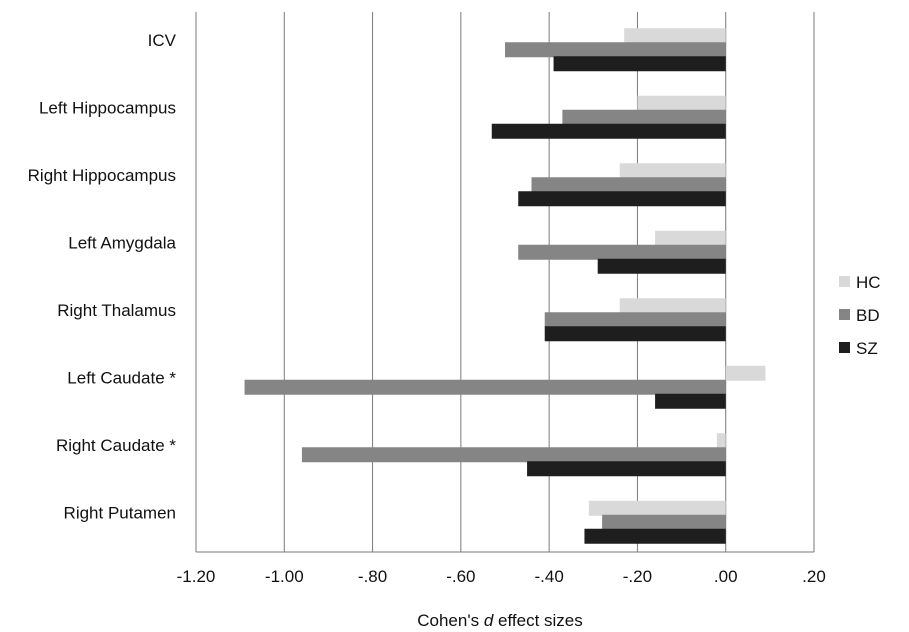  I want to click on x-axis-title-prefix: Cohen's, so click(450, 620).